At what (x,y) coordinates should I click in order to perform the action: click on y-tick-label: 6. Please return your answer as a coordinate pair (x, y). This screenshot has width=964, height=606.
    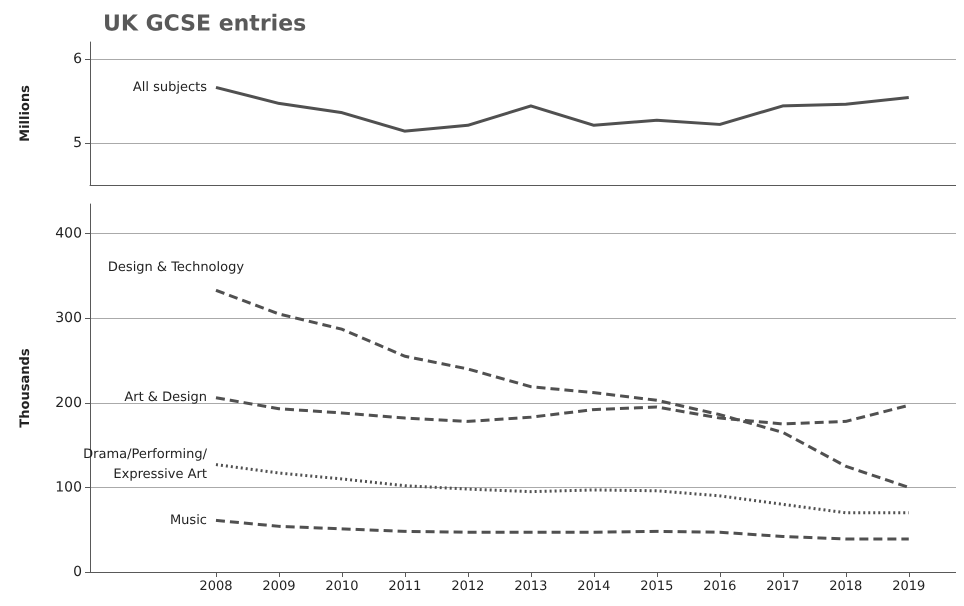
    Looking at the image, I should click on (77, 58).